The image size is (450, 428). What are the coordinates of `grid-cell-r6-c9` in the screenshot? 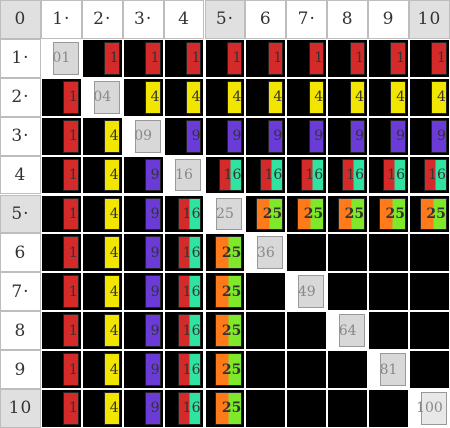 It's located at (388, 253).